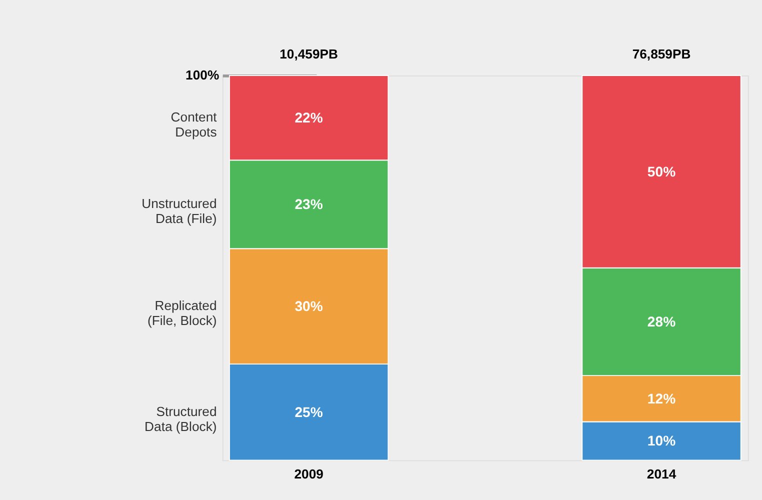  Describe the element at coordinates (661, 54) in the screenshot. I see `text: 76,859PB` at that location.